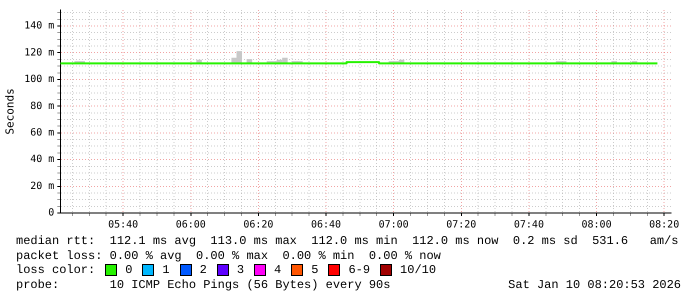 The image size is (697, 297). Describe the element at coordinates (51, 213) in the screenshot. I see `y-tick-label: 0` at that location.